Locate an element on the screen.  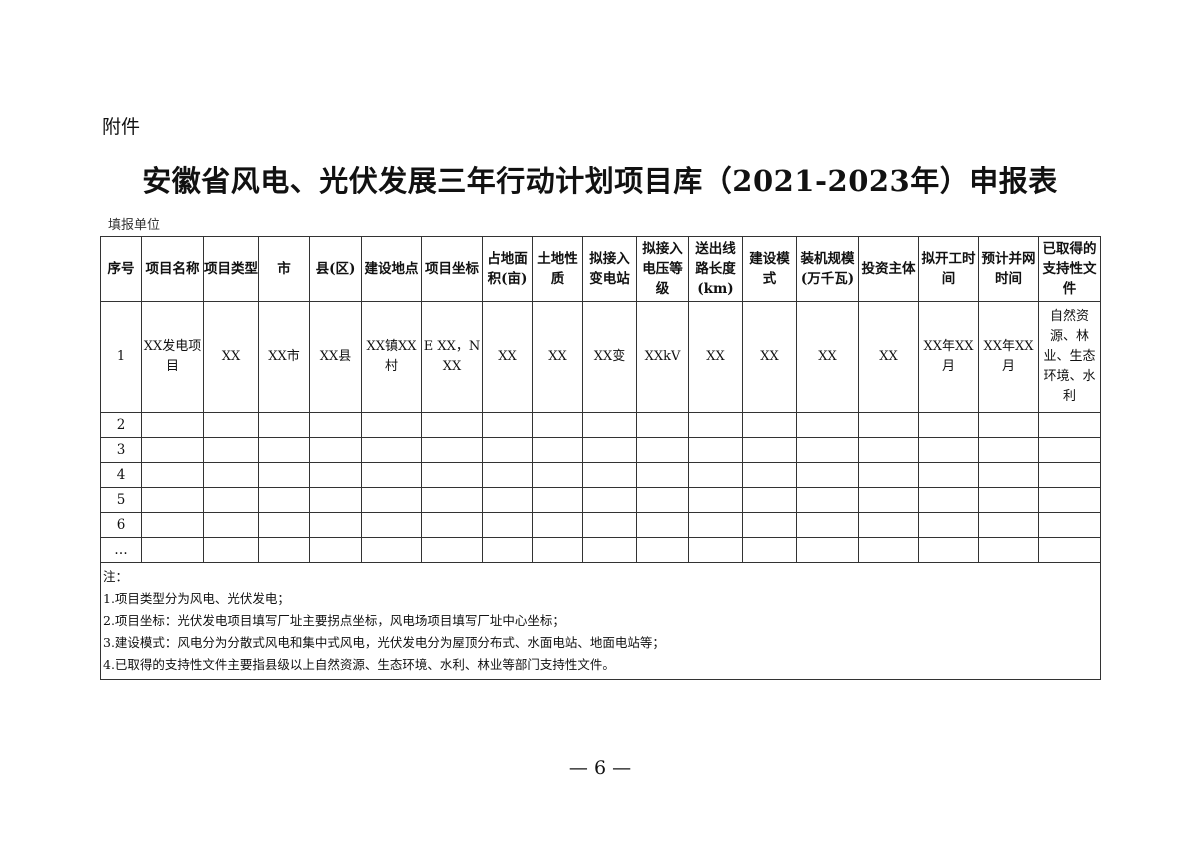
table-cell: 1 is located at coordinates (121, 357).